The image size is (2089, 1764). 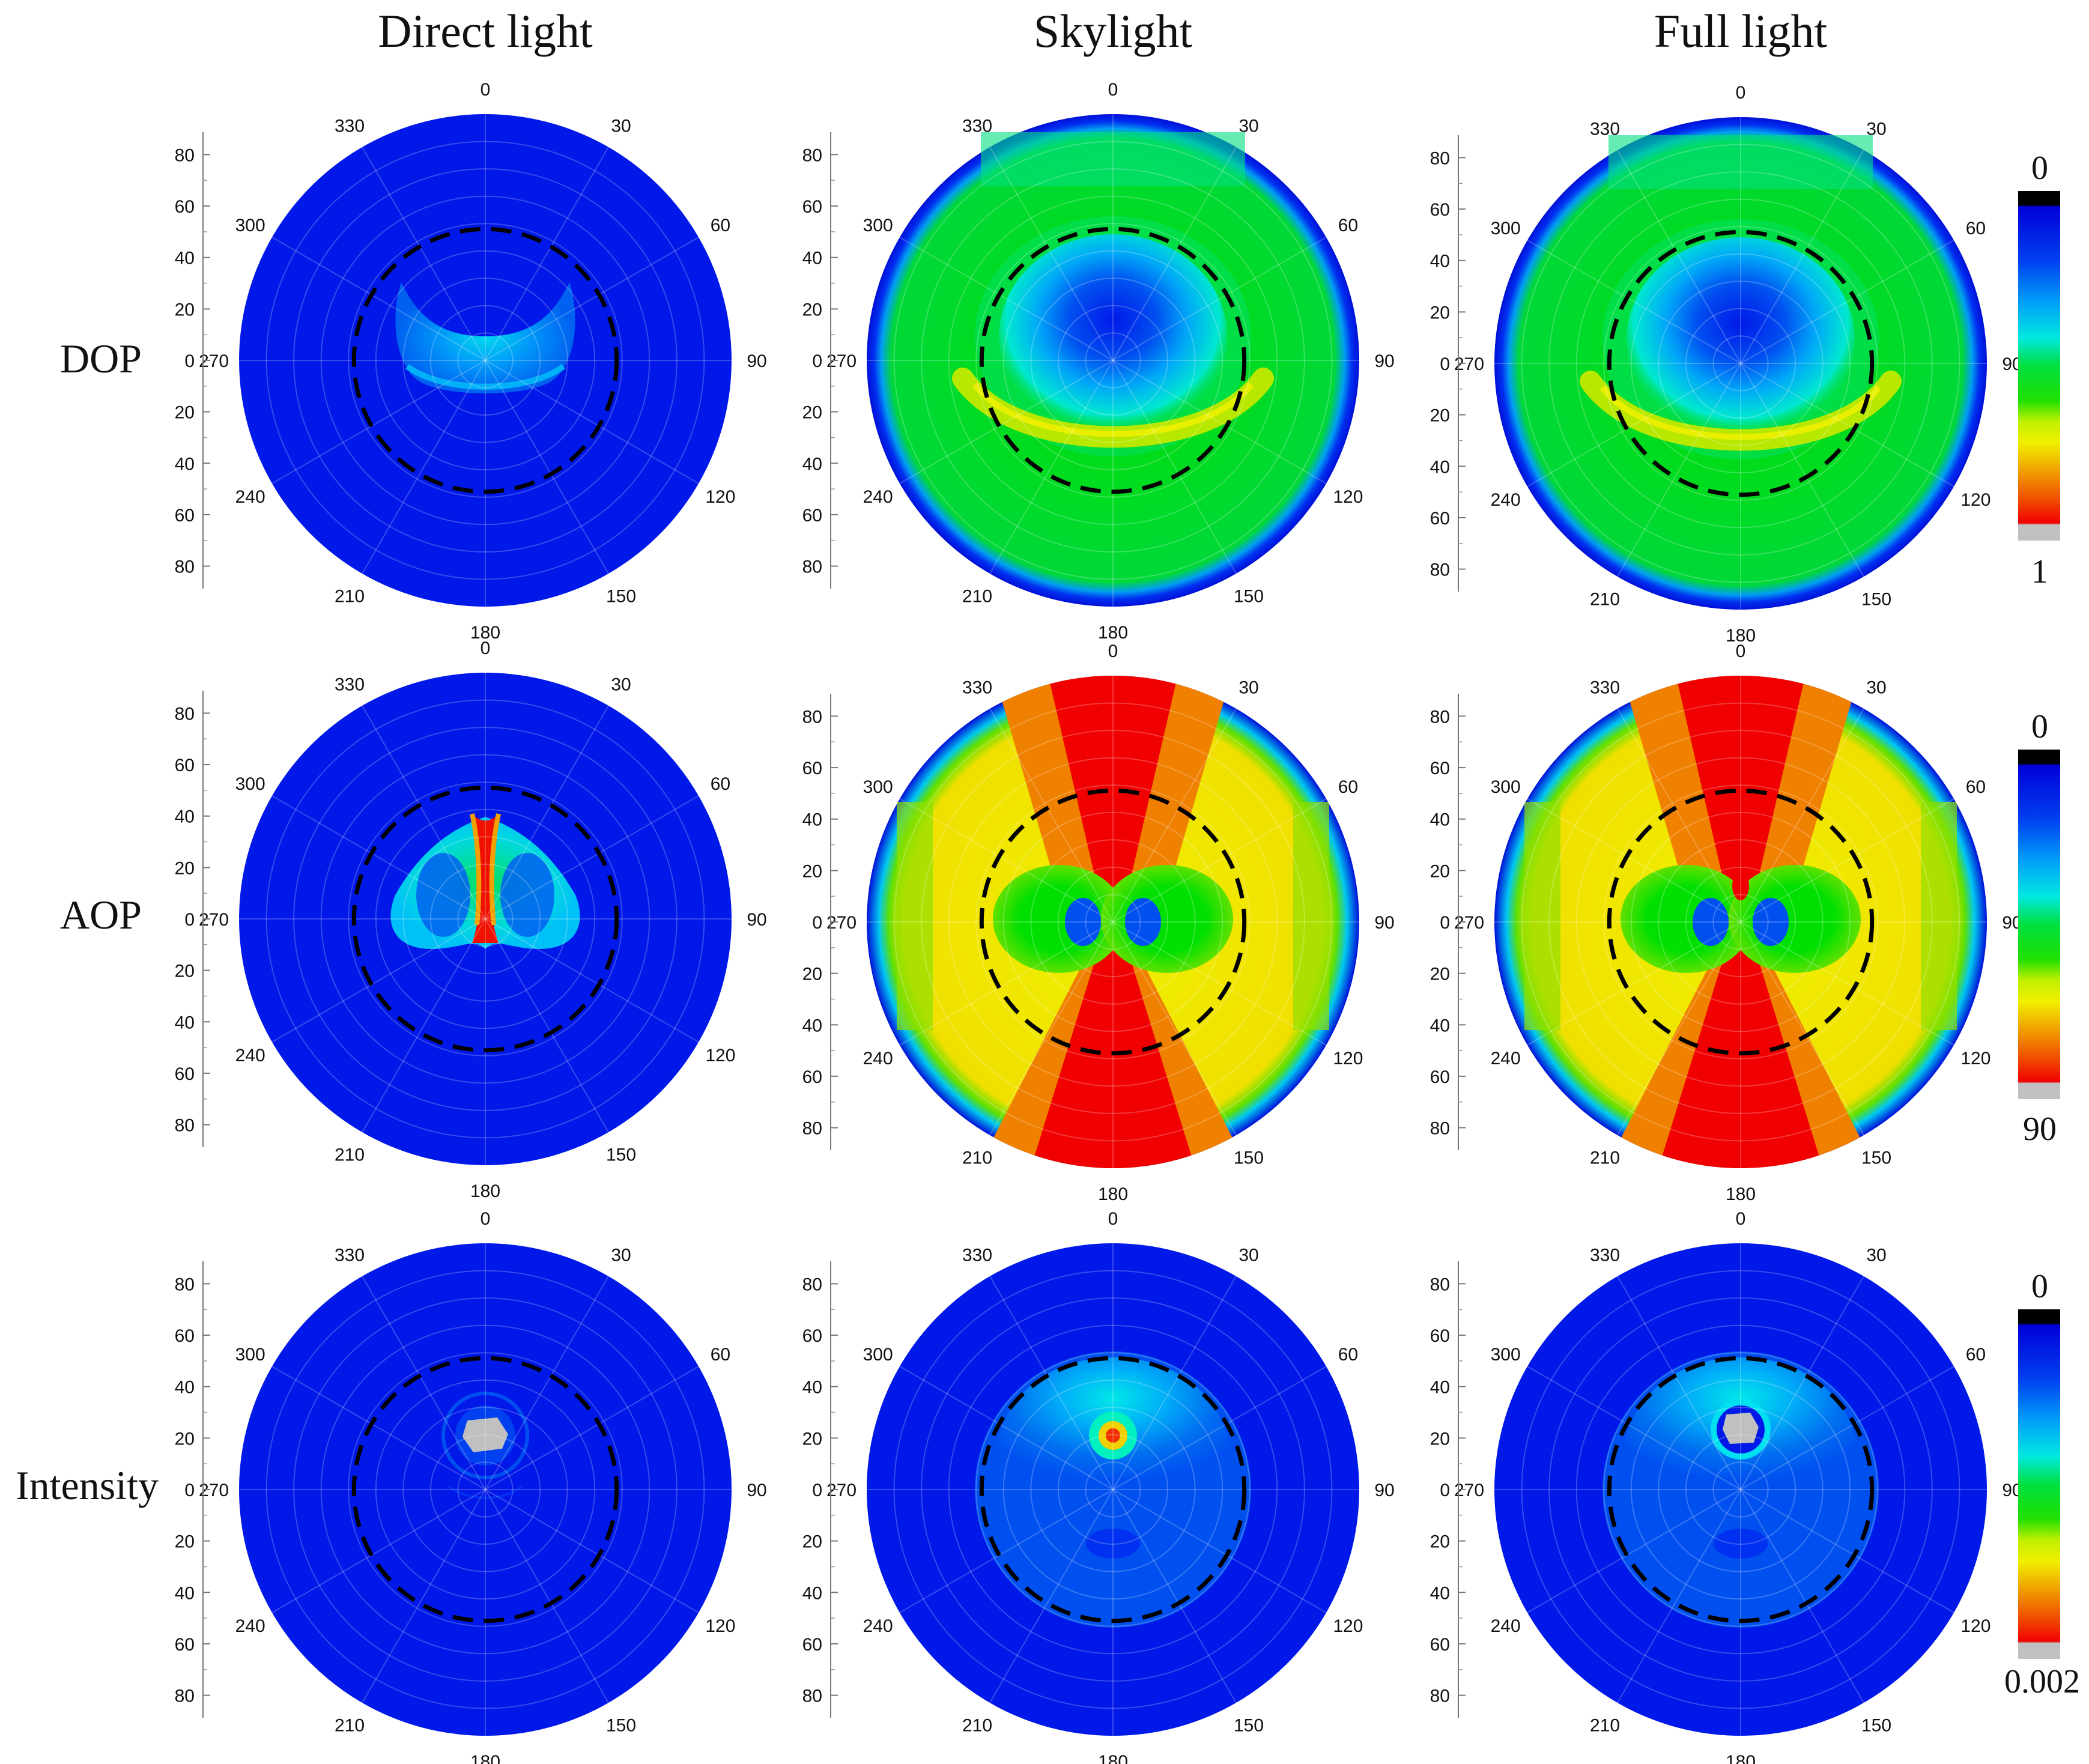 What do you see at coordinates (1740, 413) in the screenshot?
I see `dop-full-yellow-arc-core` at bounding box center [1740, 413].